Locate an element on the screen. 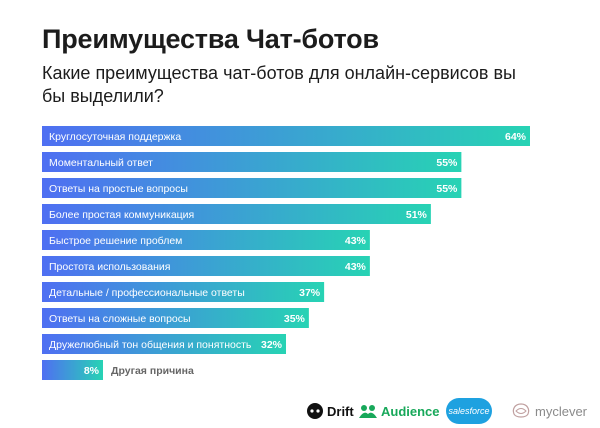 Image resolution: width=600 pixels, height=428 pixels. bar-category-label: Дружелюбный тон общения и понятность is located at coordinates (150, 345).